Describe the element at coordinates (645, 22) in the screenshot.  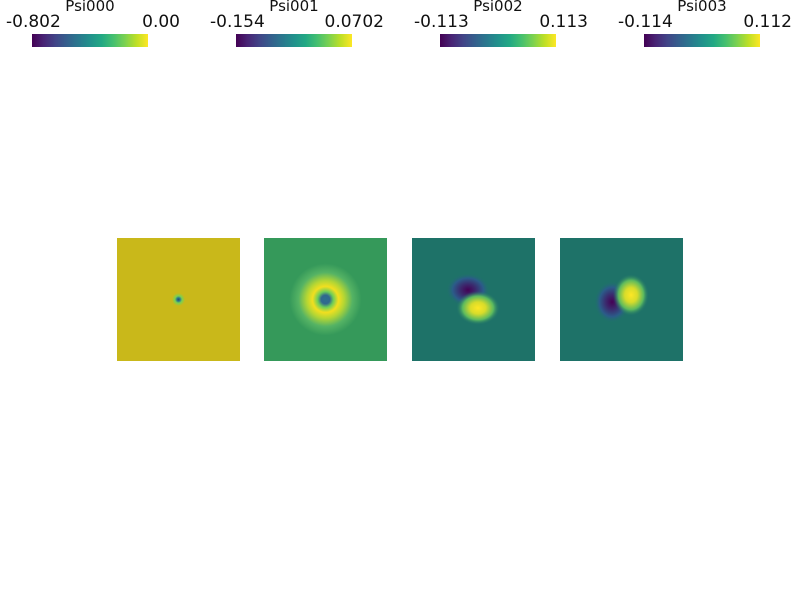
I see `colorbar-min-label: -0.114` at that location.